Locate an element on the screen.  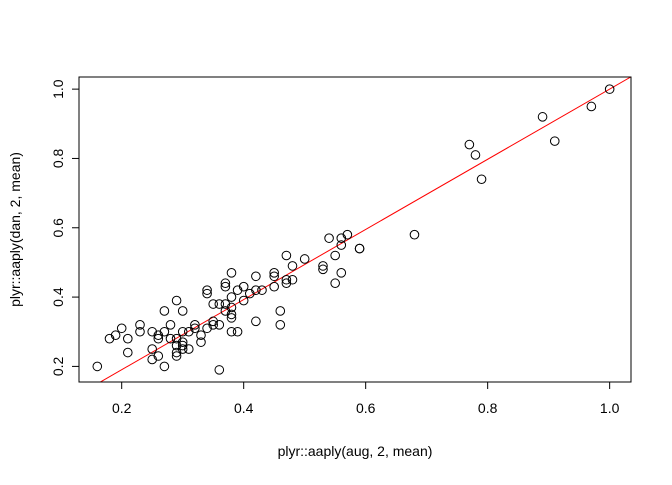
x-tick-label: 0.6 is located at coordinates (366, 408).